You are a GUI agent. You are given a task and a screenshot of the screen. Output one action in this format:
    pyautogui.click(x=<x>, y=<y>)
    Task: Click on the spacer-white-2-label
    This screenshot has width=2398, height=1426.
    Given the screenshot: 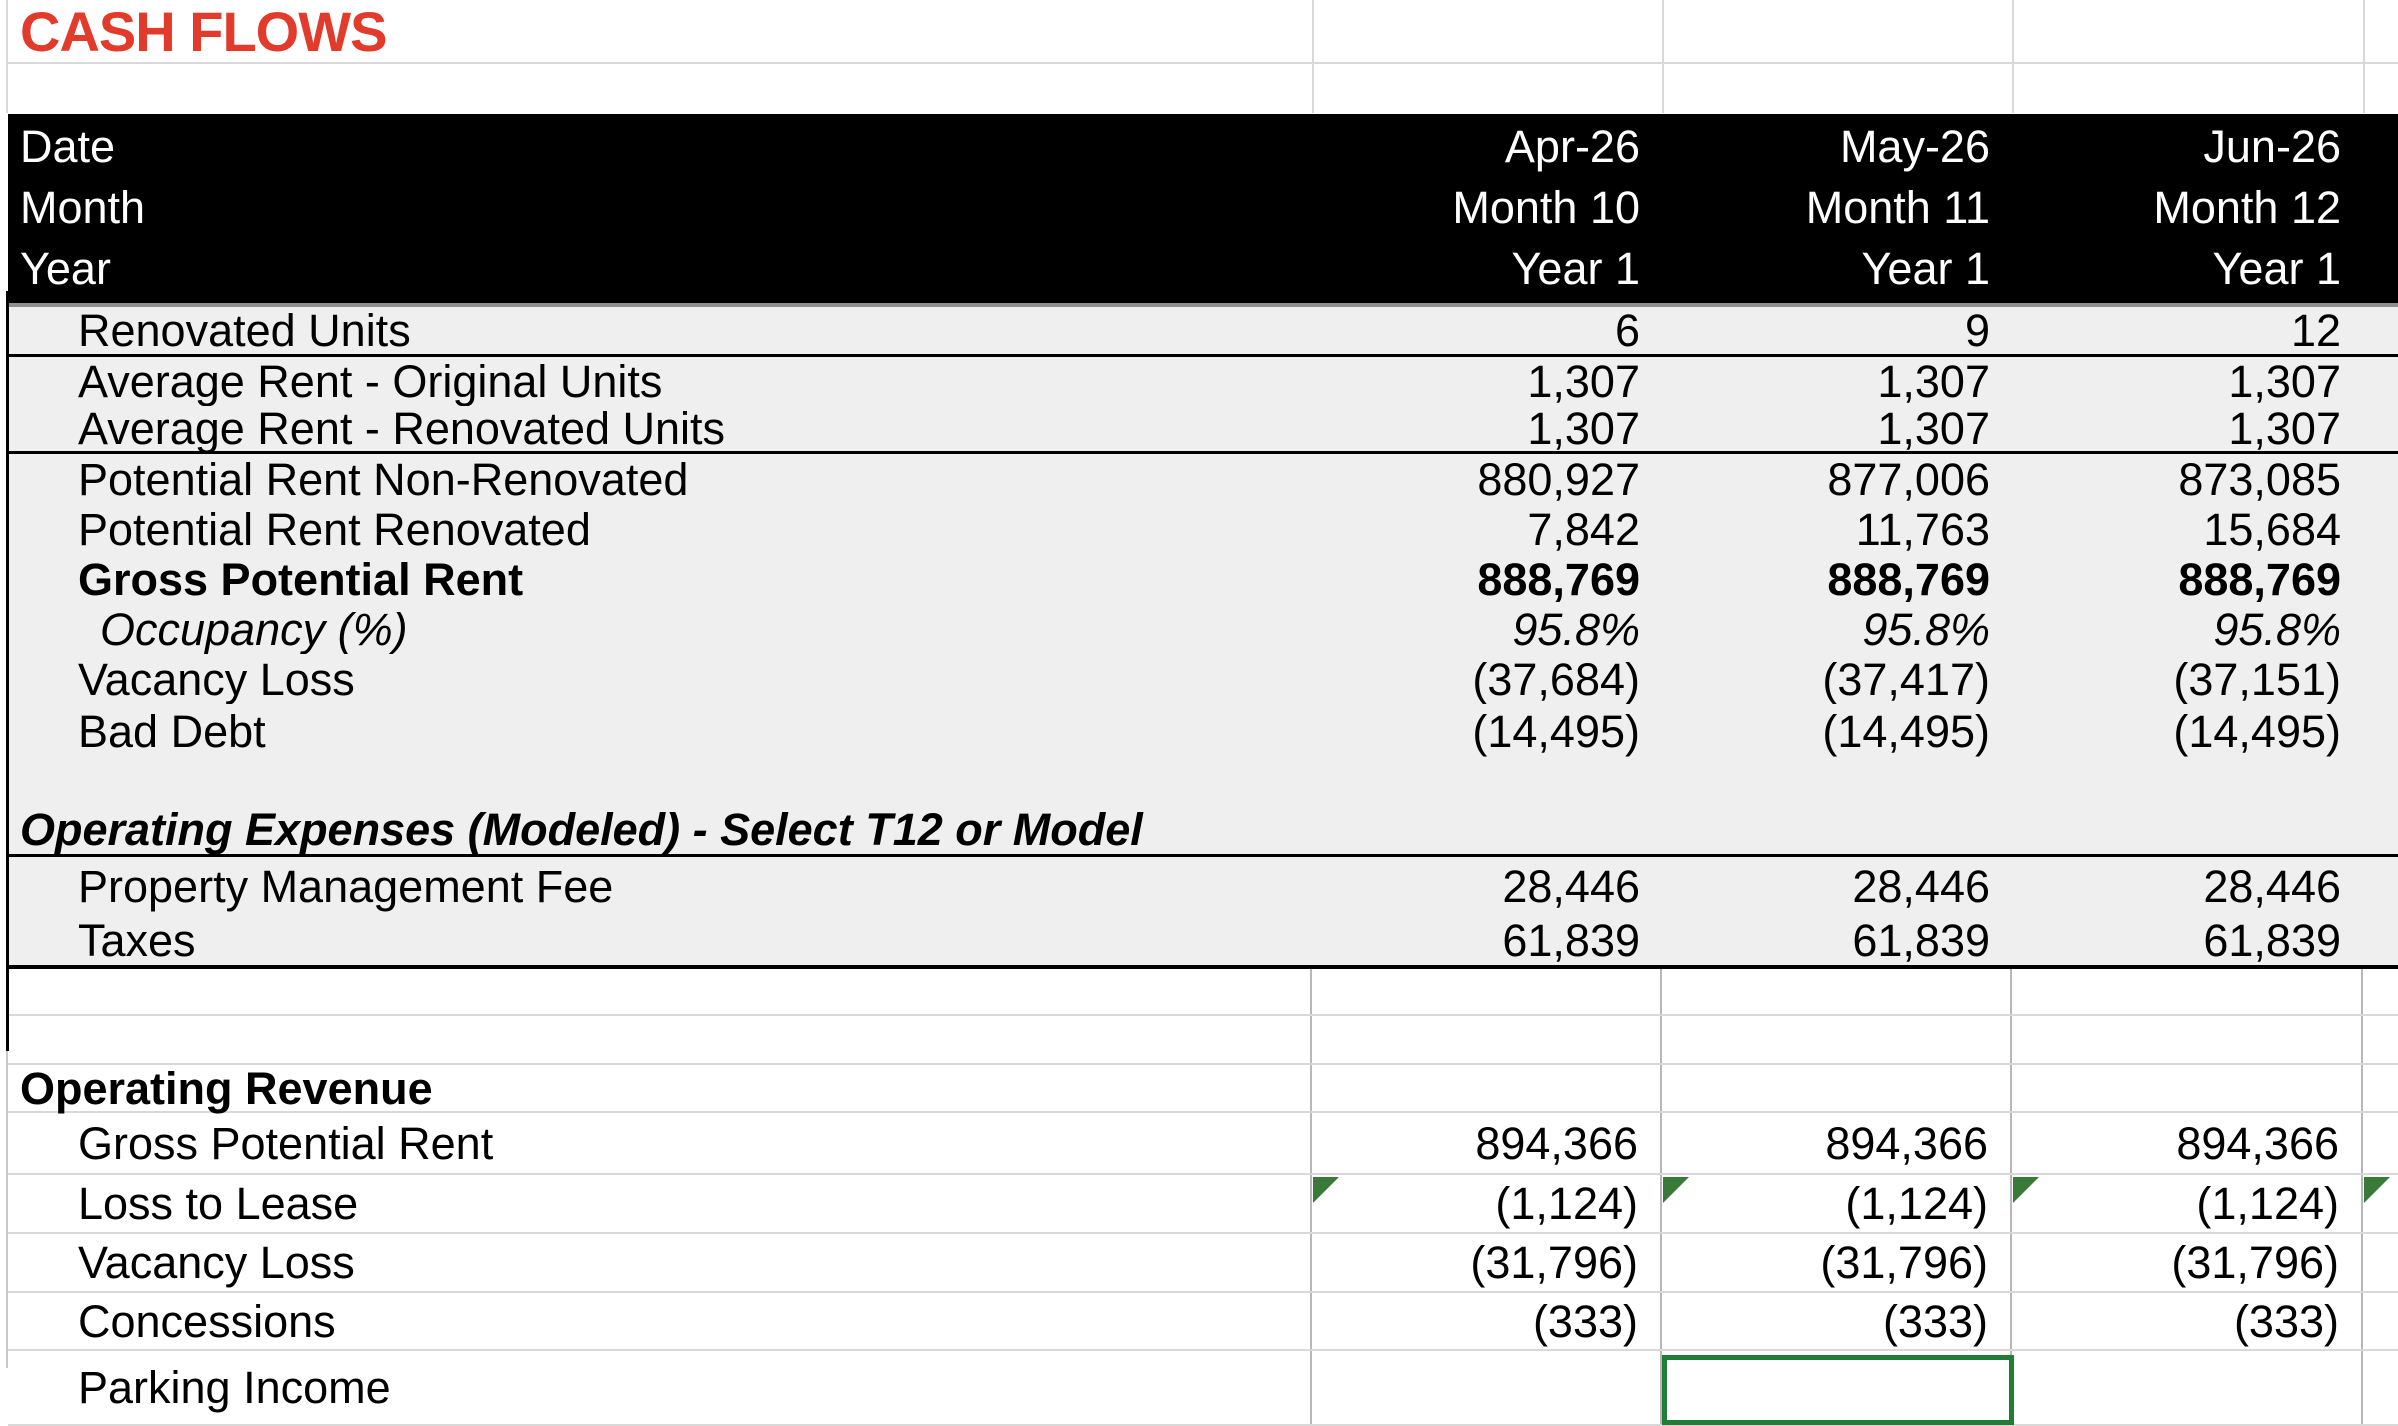 What is the action you would take?
    pyautogui.click(x=660, y=1039)
    